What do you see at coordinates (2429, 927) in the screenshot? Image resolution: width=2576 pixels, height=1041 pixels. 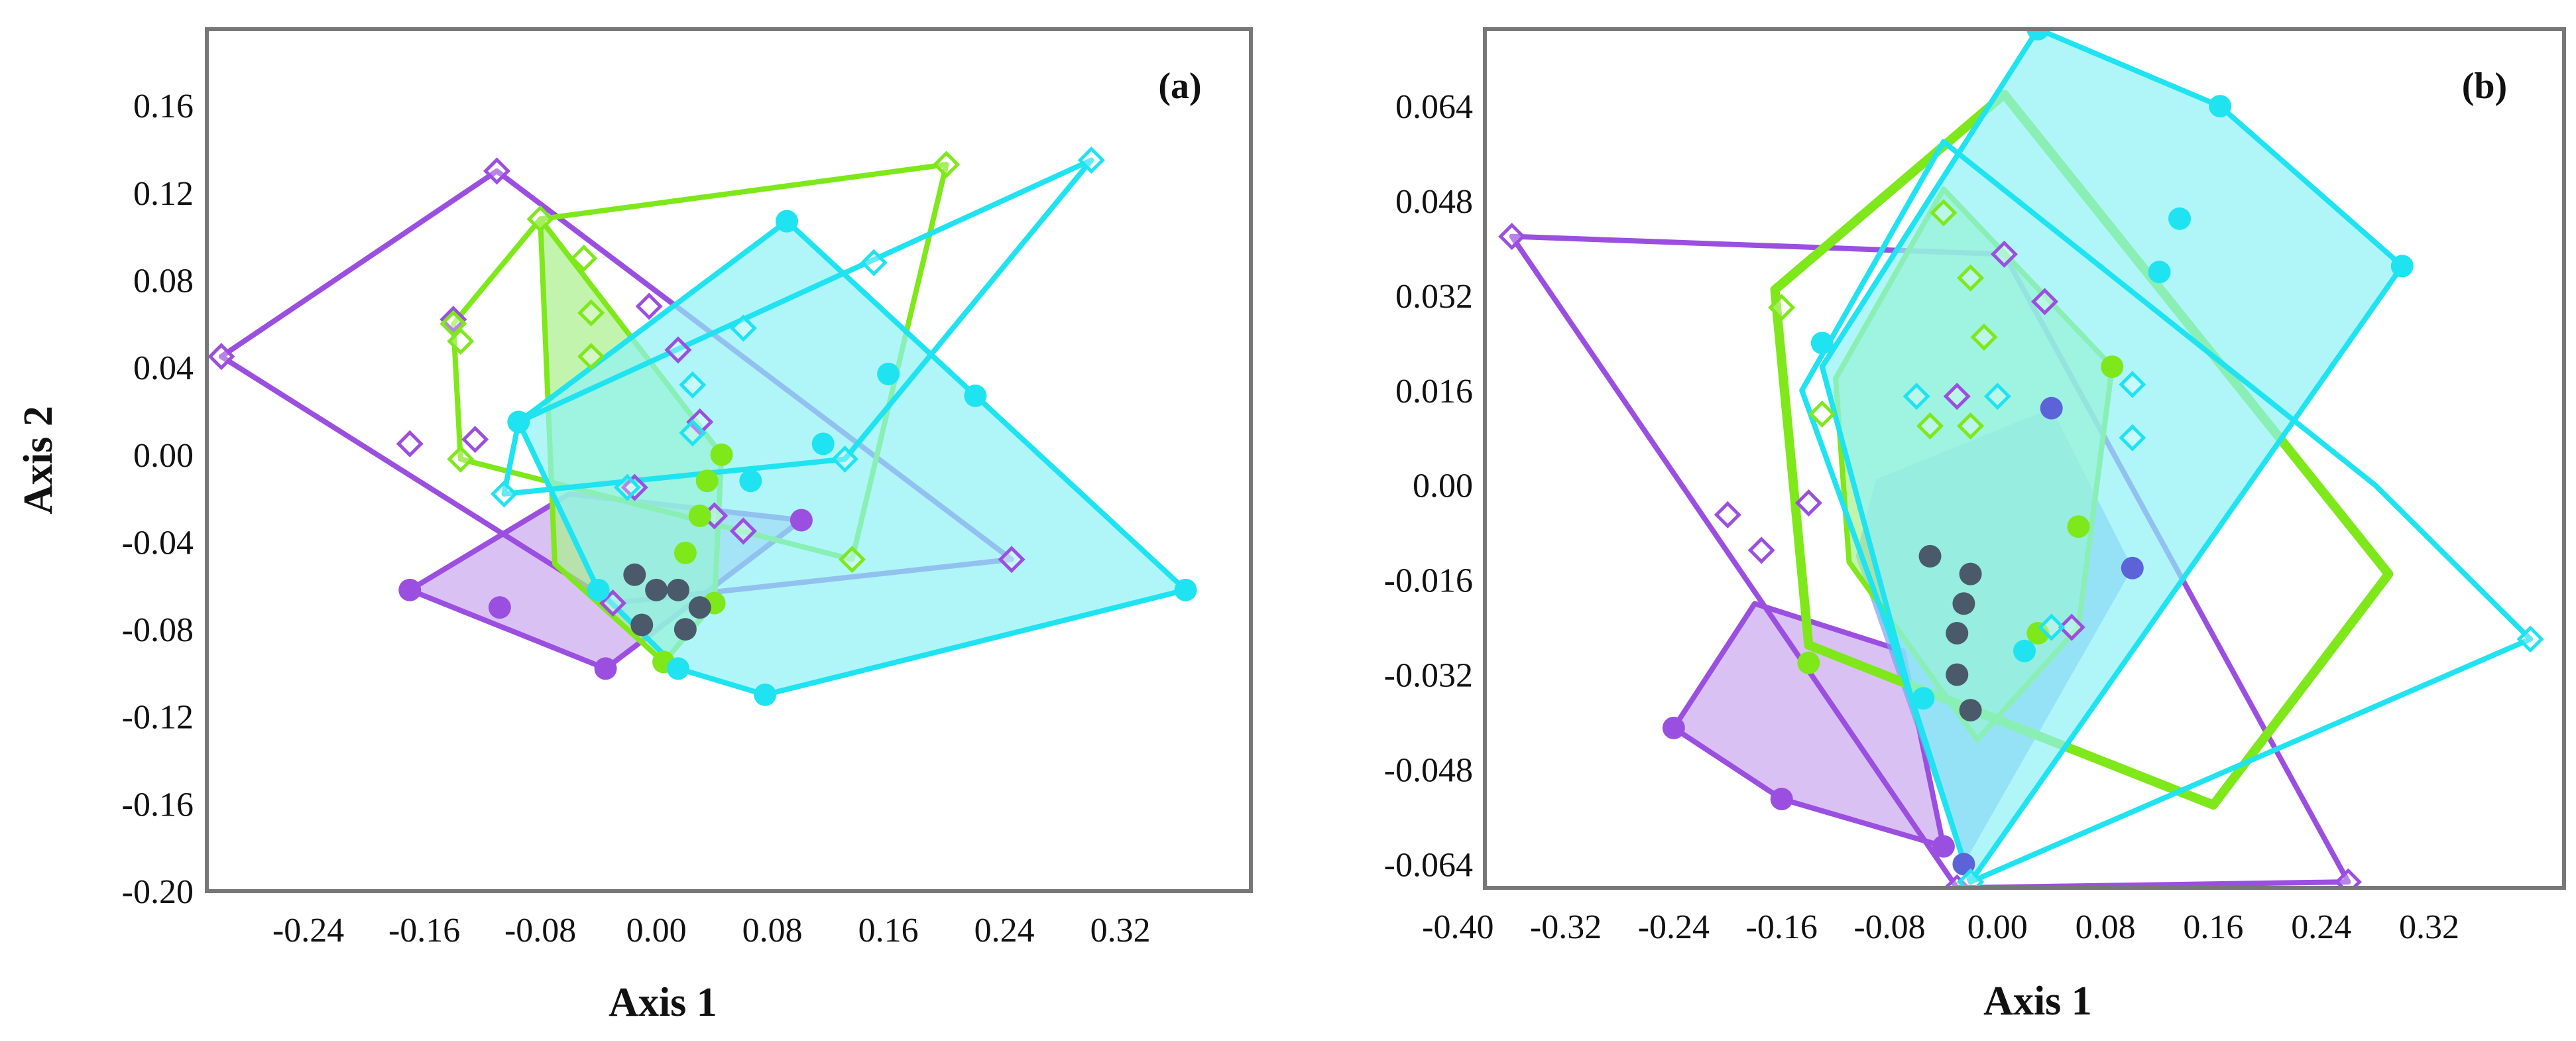 I see `x-tick-label-b-9: 0.32` at bounding box center [2429, 927].